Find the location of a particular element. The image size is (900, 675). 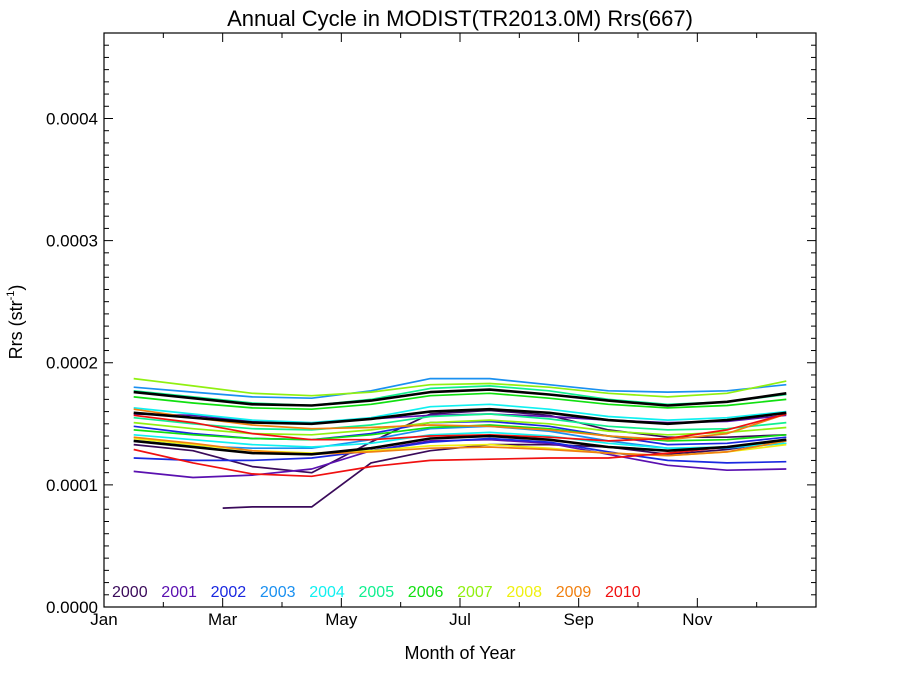

x-axis-label: Month of Year is located at coordinates (459, 653).